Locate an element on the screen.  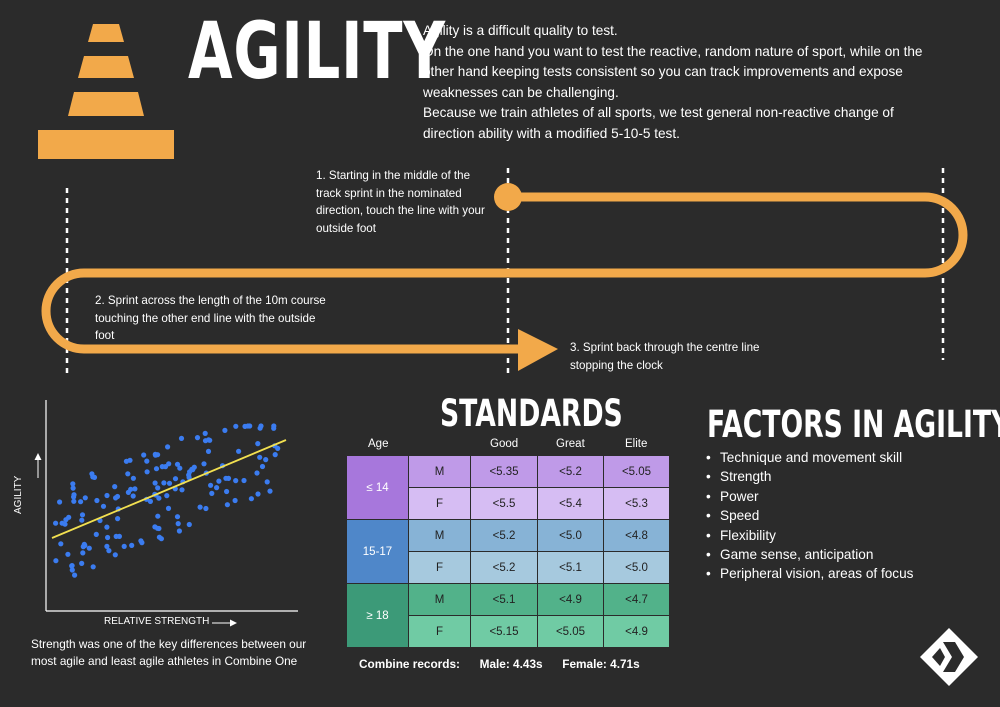
list-item: Technique and movement skill is located at coordinates (809, 457).